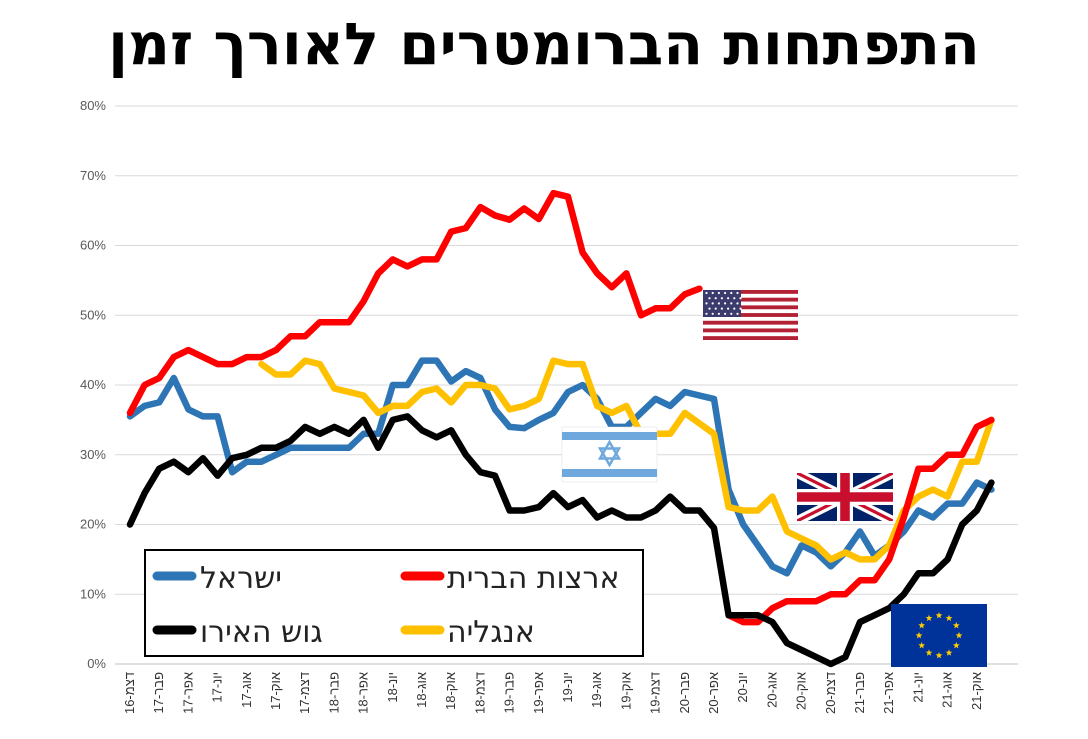  I want to click on y-tick-label: 20%, so click(93, 524).